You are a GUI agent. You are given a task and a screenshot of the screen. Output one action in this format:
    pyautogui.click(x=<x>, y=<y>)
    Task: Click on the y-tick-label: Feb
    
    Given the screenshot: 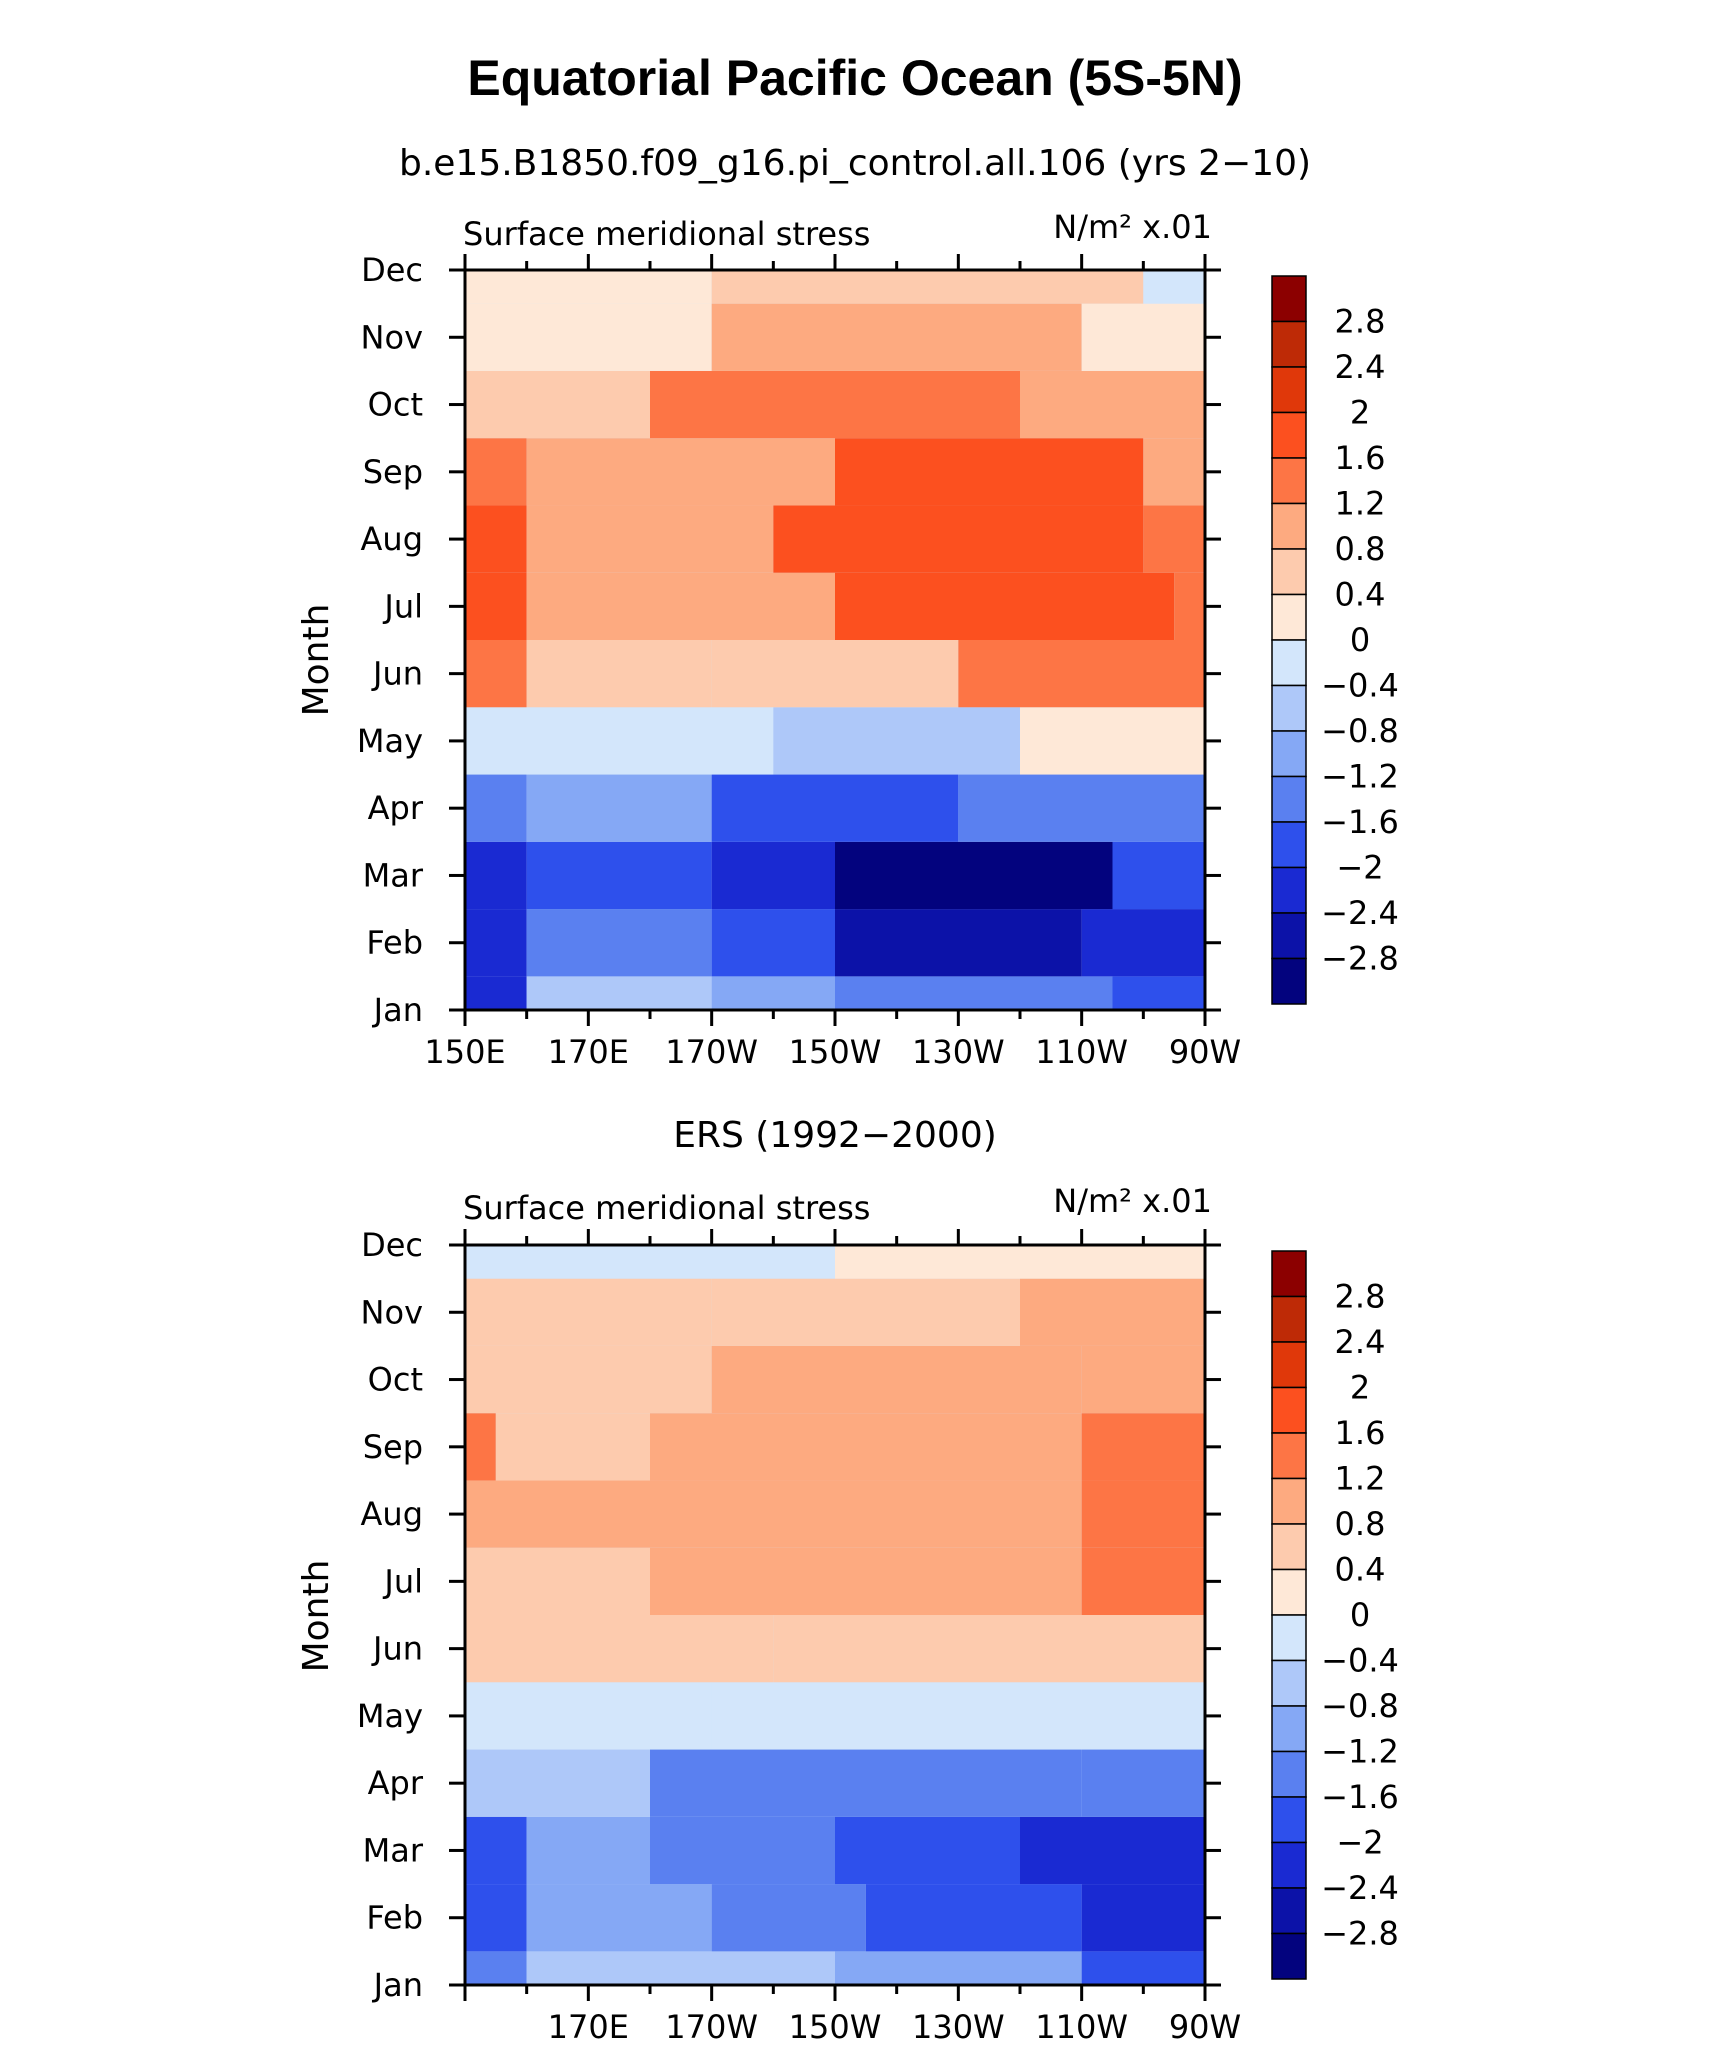 What is the action you would take?
    pyautogui.click(x=394, y=943)
    